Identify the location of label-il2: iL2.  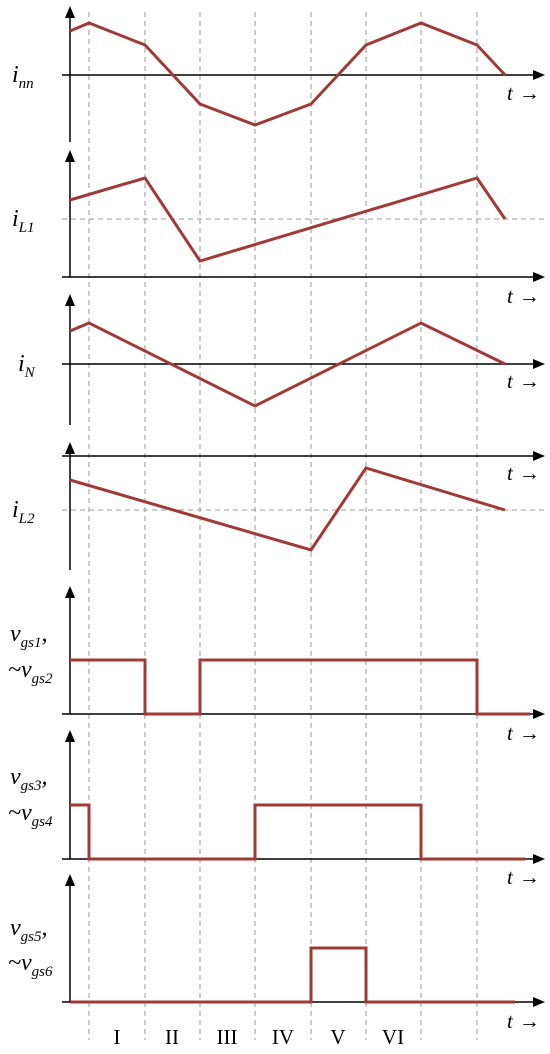
(23, 512).